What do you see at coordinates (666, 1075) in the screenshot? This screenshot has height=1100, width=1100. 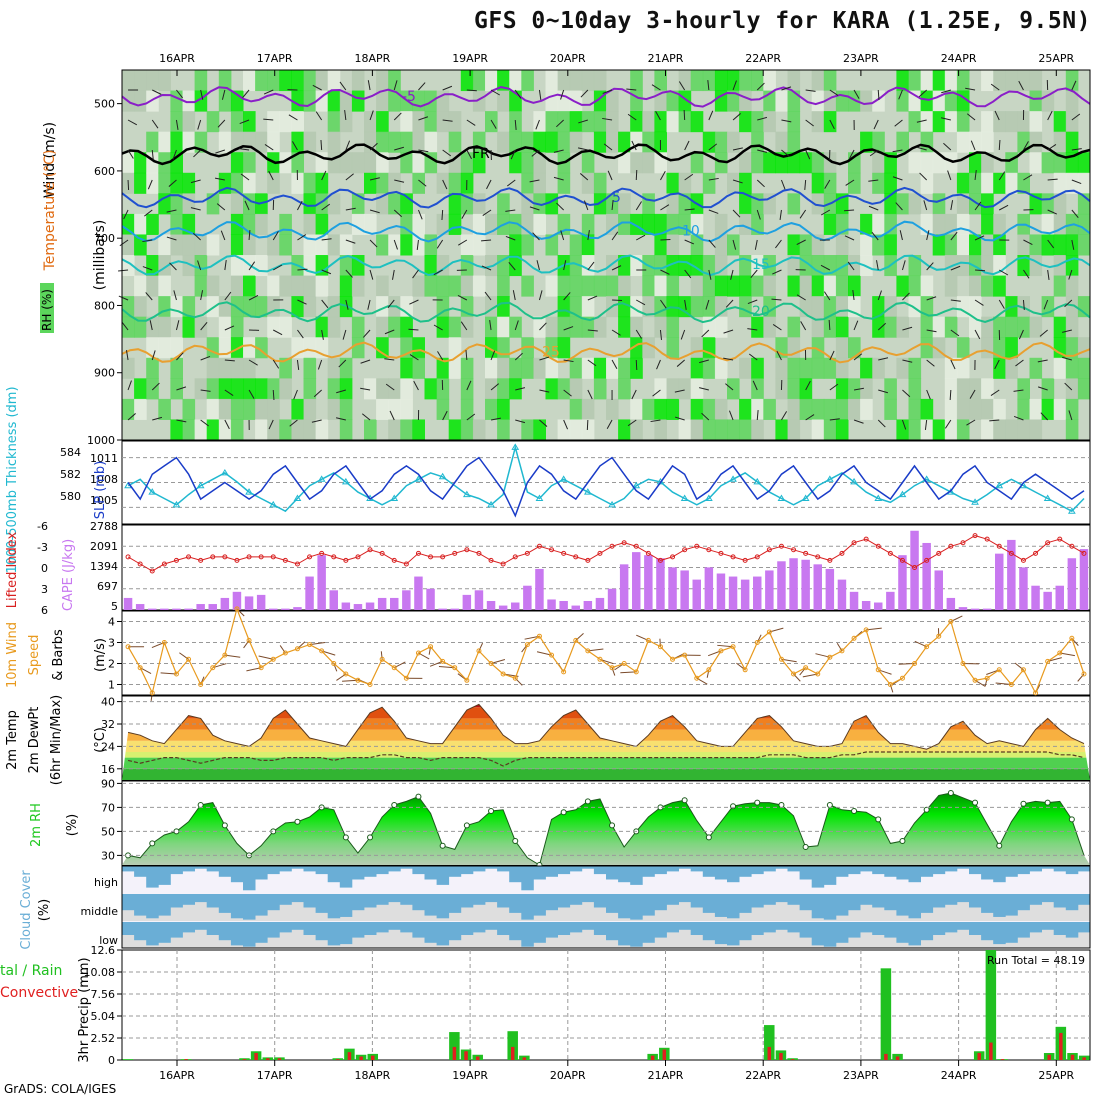 I see `bottom-date-label: 21APR` at bounding box center [666, 1075].